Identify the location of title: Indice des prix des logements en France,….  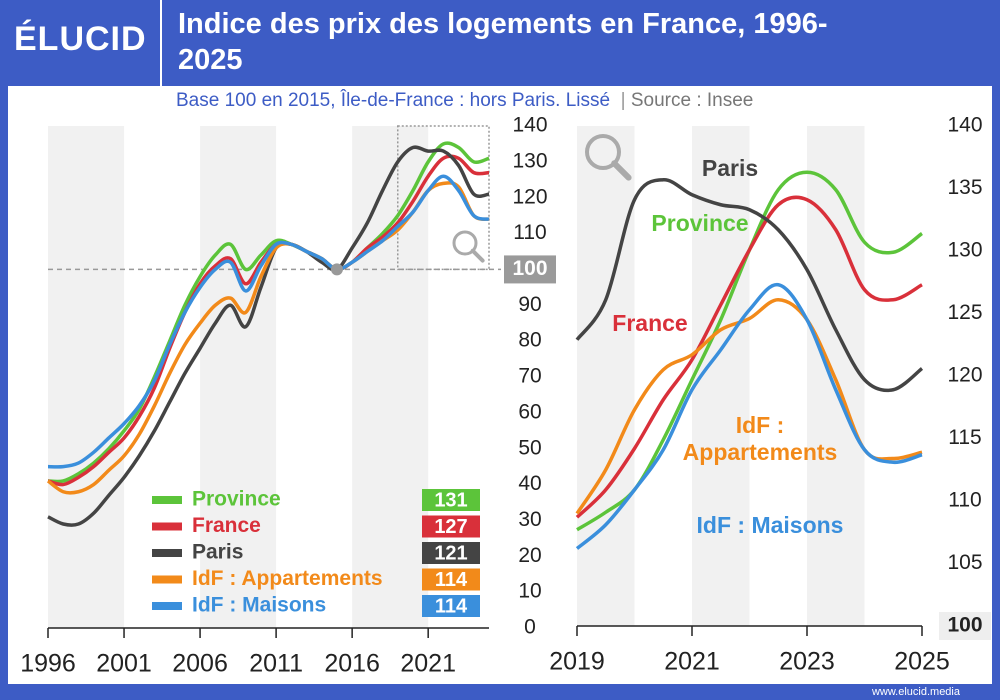
(503, 42).